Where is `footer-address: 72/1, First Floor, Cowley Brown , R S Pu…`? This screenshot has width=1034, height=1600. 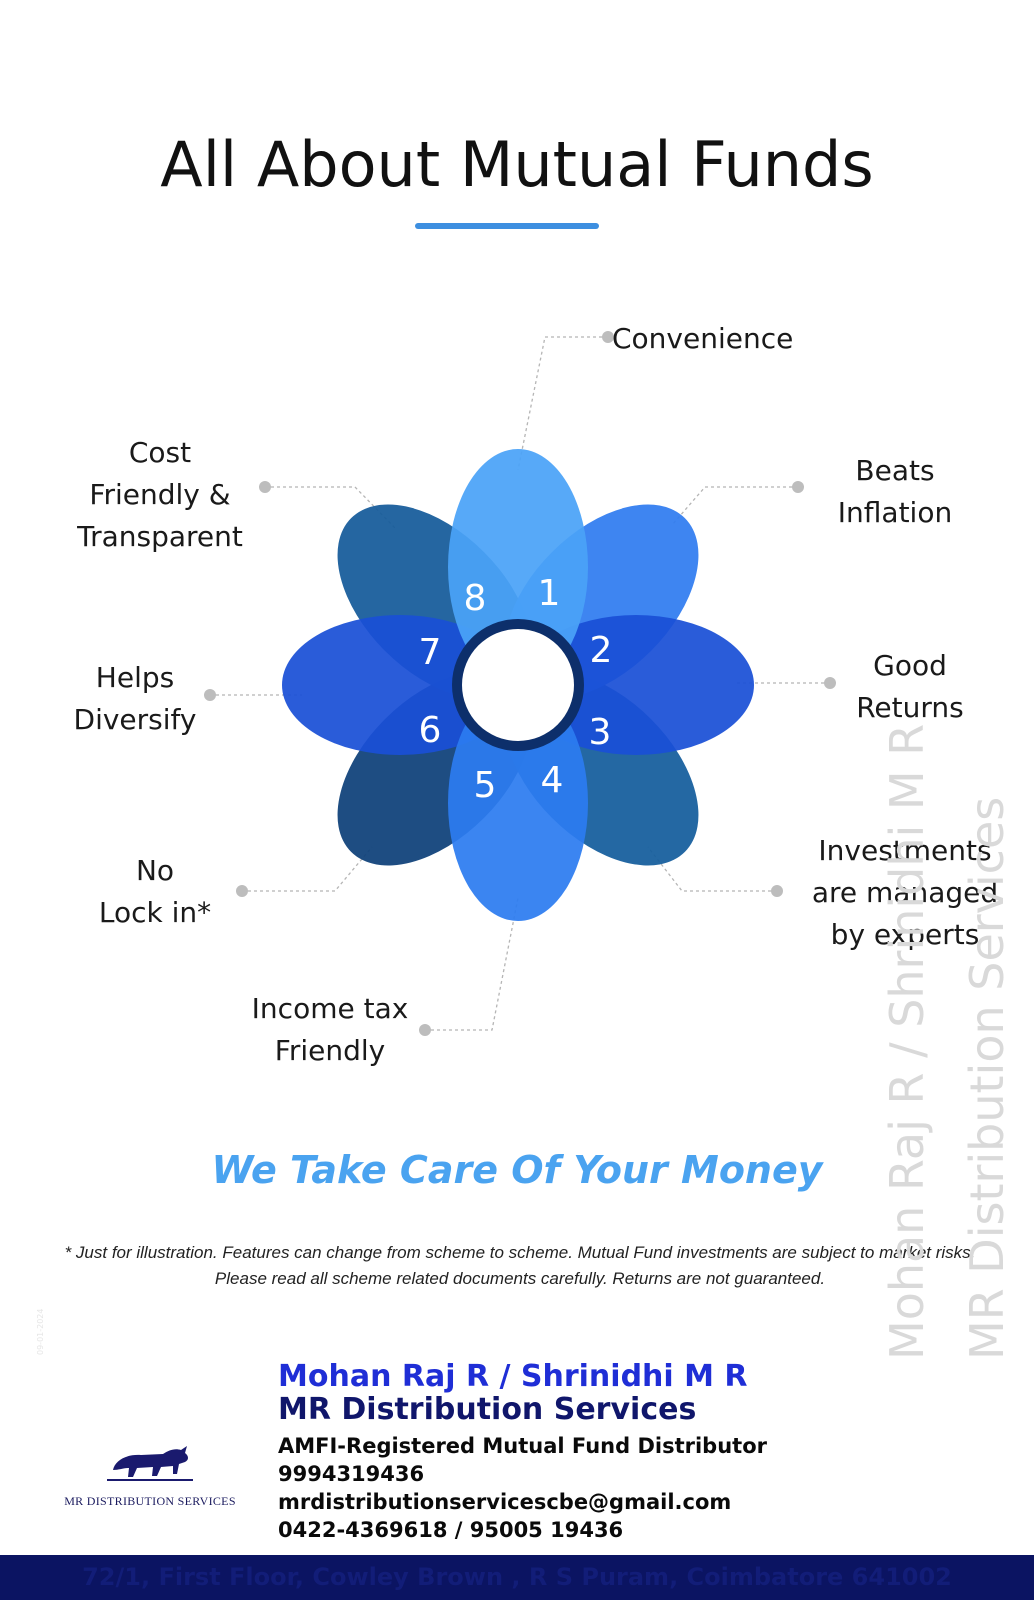 footer-address: 72/1, First Floor, Cowley Brown , R S Pu… is located at coordinates (517, 1577).